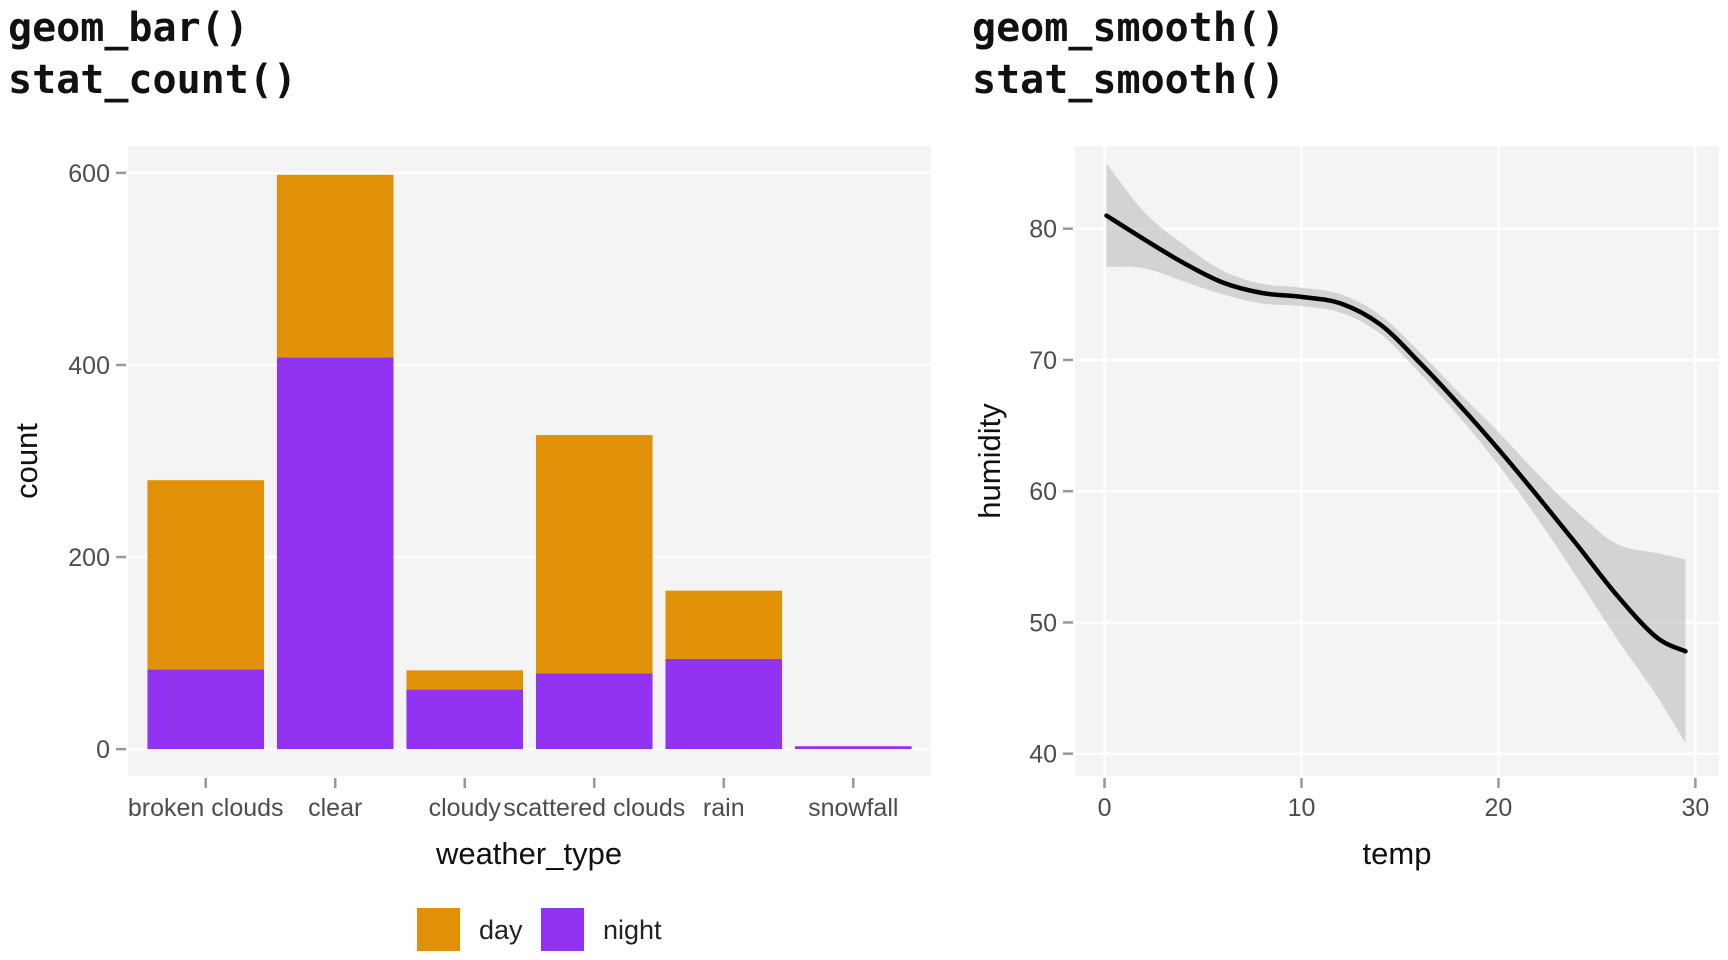 The height and width of the screenshot is (960, 1728). Describe the element at coordinates (1302, 808) in the screenshot. I see `smooth-x-tick-label: 10` at that location.